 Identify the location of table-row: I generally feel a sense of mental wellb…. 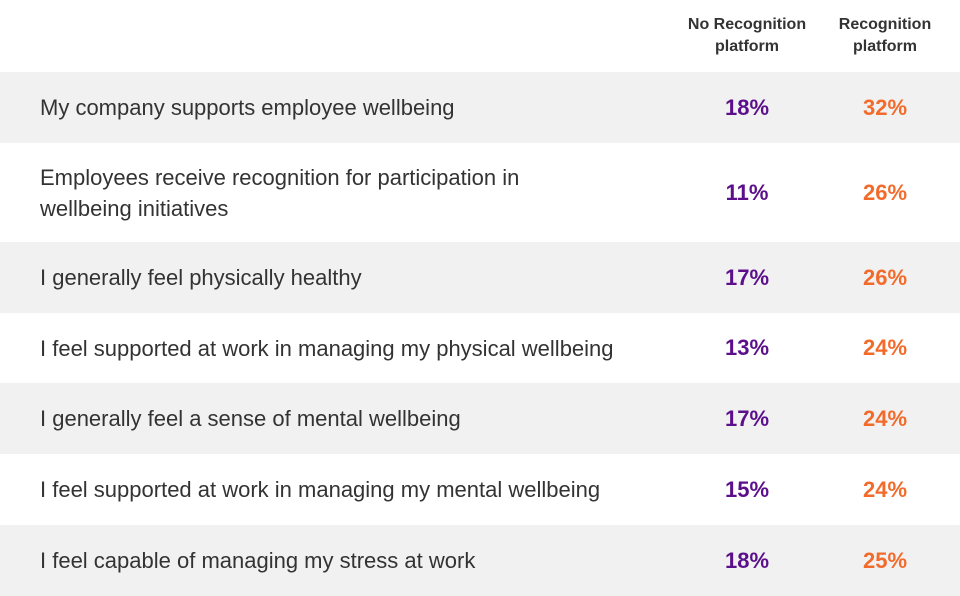
(480, 418).